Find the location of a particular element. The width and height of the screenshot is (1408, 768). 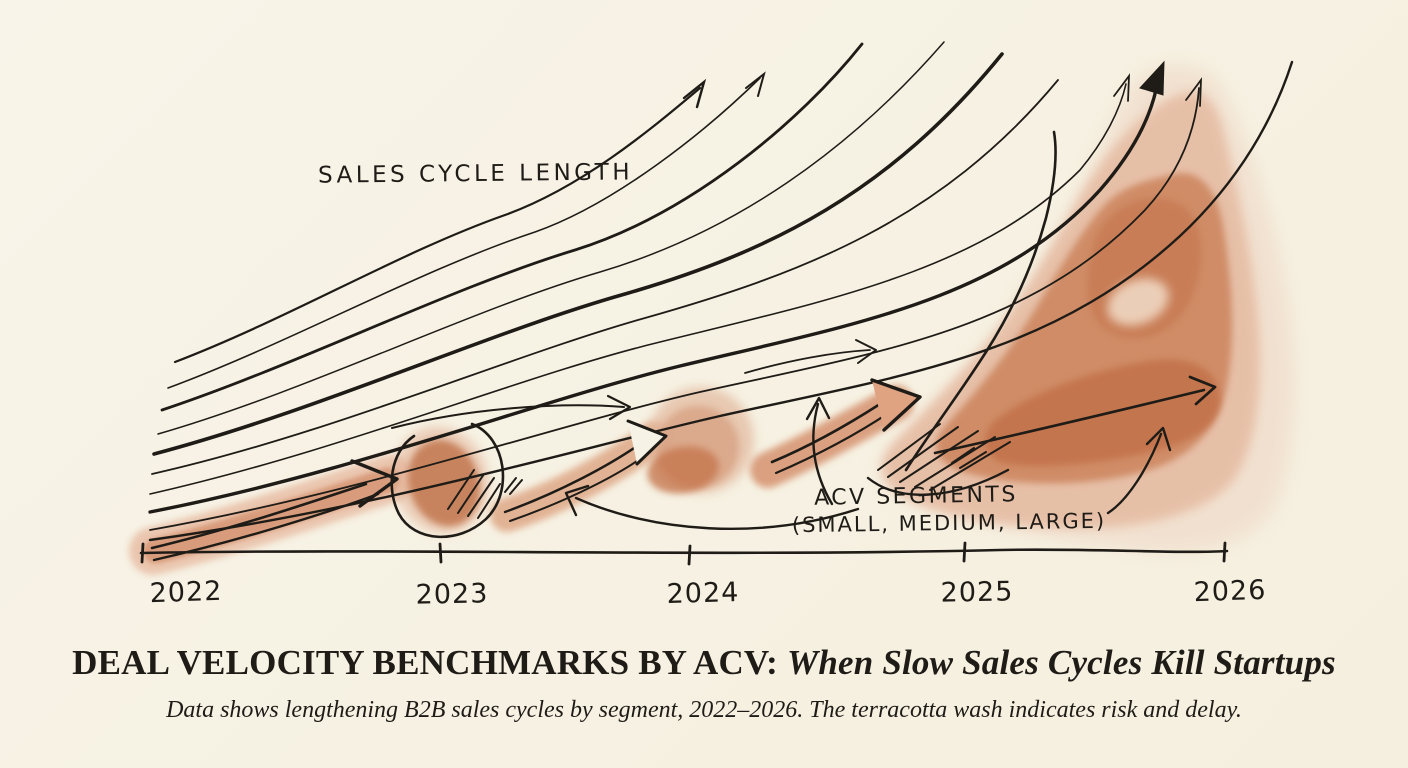

chart-title-emphasis: When Slow Sales Cycles Kill Startups is located at coordinates (1061, 662).